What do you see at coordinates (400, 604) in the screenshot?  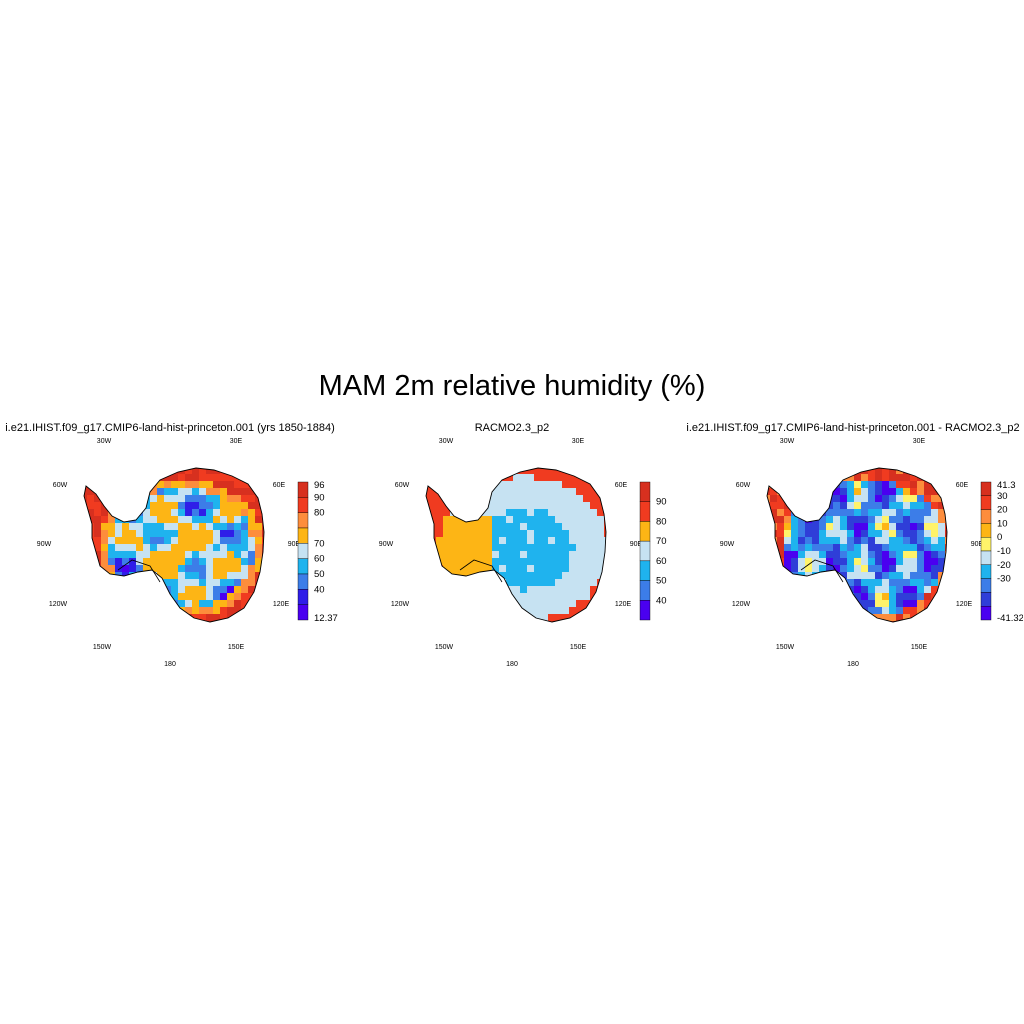 I see `longitude-label: 120W` at bounding box center [400, 604].